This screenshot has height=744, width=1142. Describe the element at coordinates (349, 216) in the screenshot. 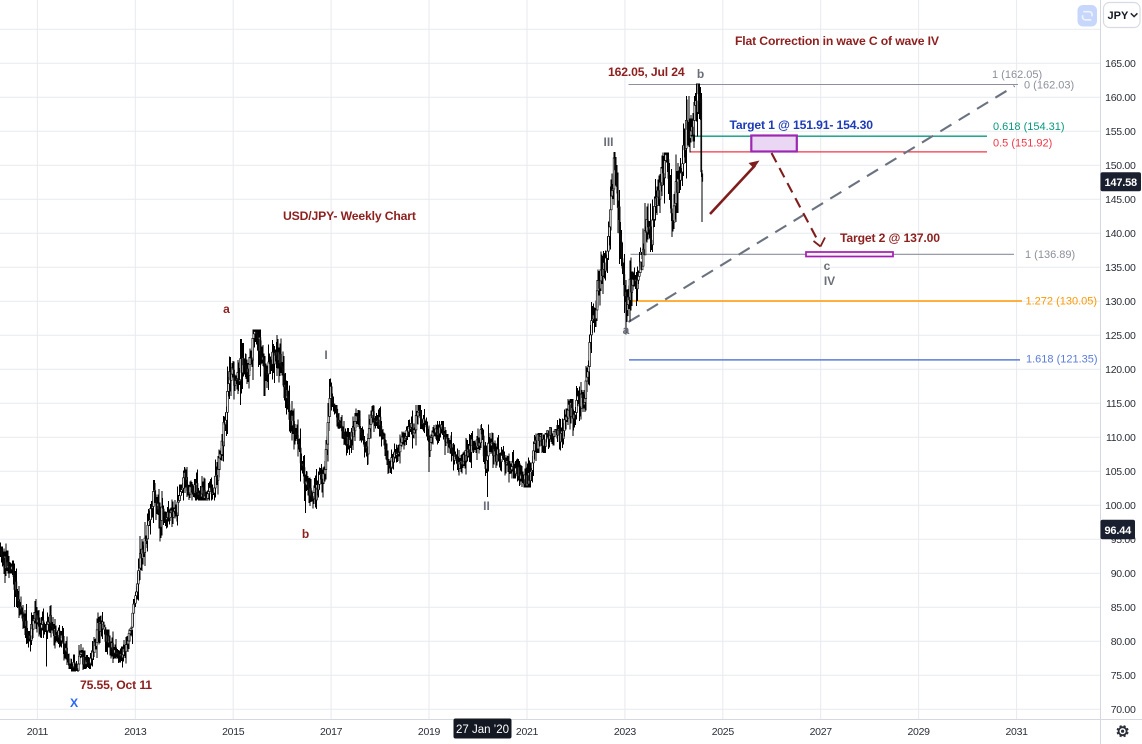

I see `svg-text: USD/JPY- Weekly Chart` at that location.